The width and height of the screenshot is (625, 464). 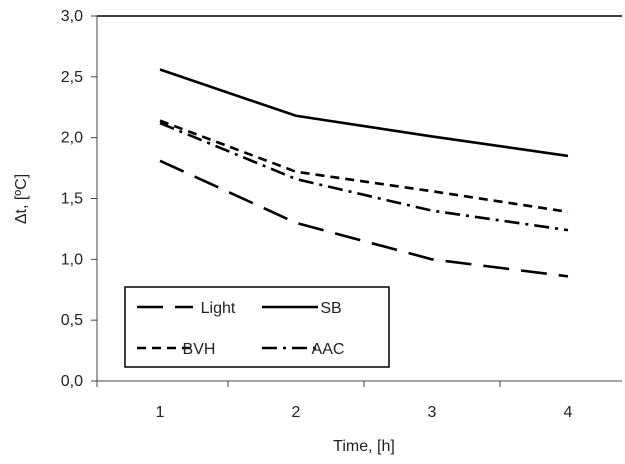 I want to click on legend-box, so click(x=257, y=327).